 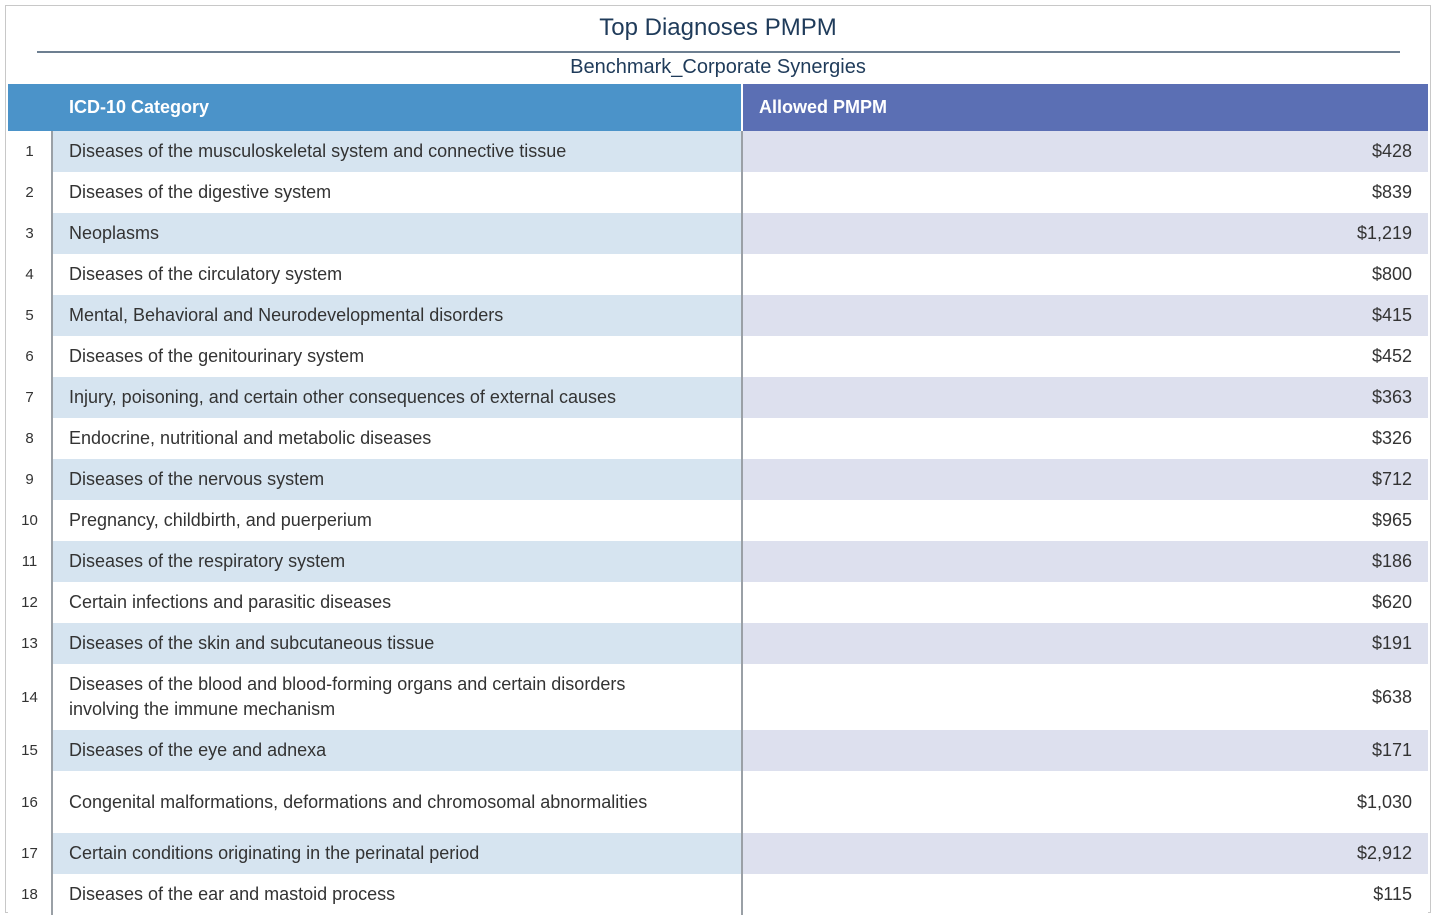 I want to click on row-rank: 8, so click(x=30, y=438).